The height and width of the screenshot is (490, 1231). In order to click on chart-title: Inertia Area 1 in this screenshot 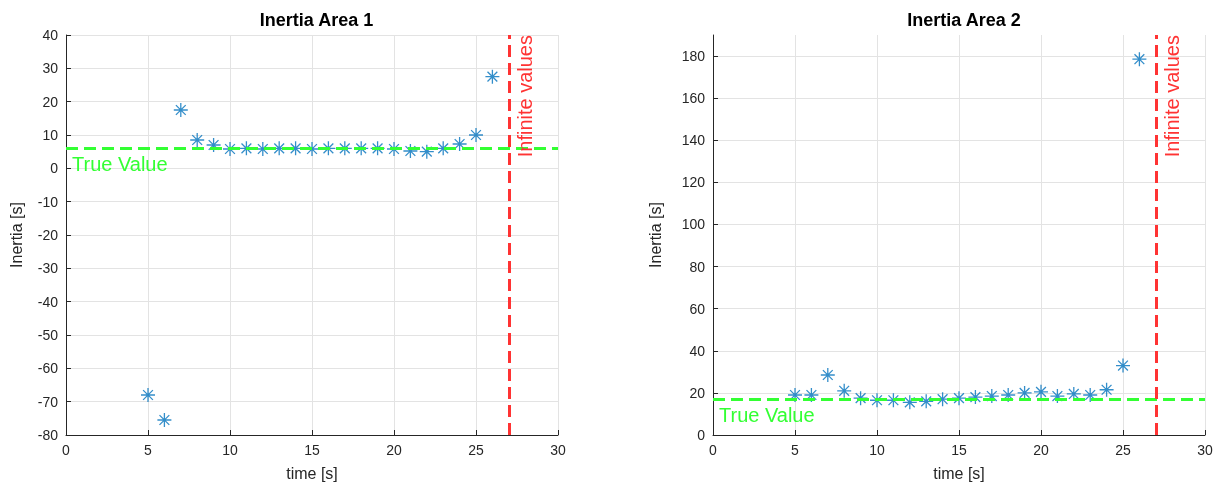, I will do `click(316, 20)`.